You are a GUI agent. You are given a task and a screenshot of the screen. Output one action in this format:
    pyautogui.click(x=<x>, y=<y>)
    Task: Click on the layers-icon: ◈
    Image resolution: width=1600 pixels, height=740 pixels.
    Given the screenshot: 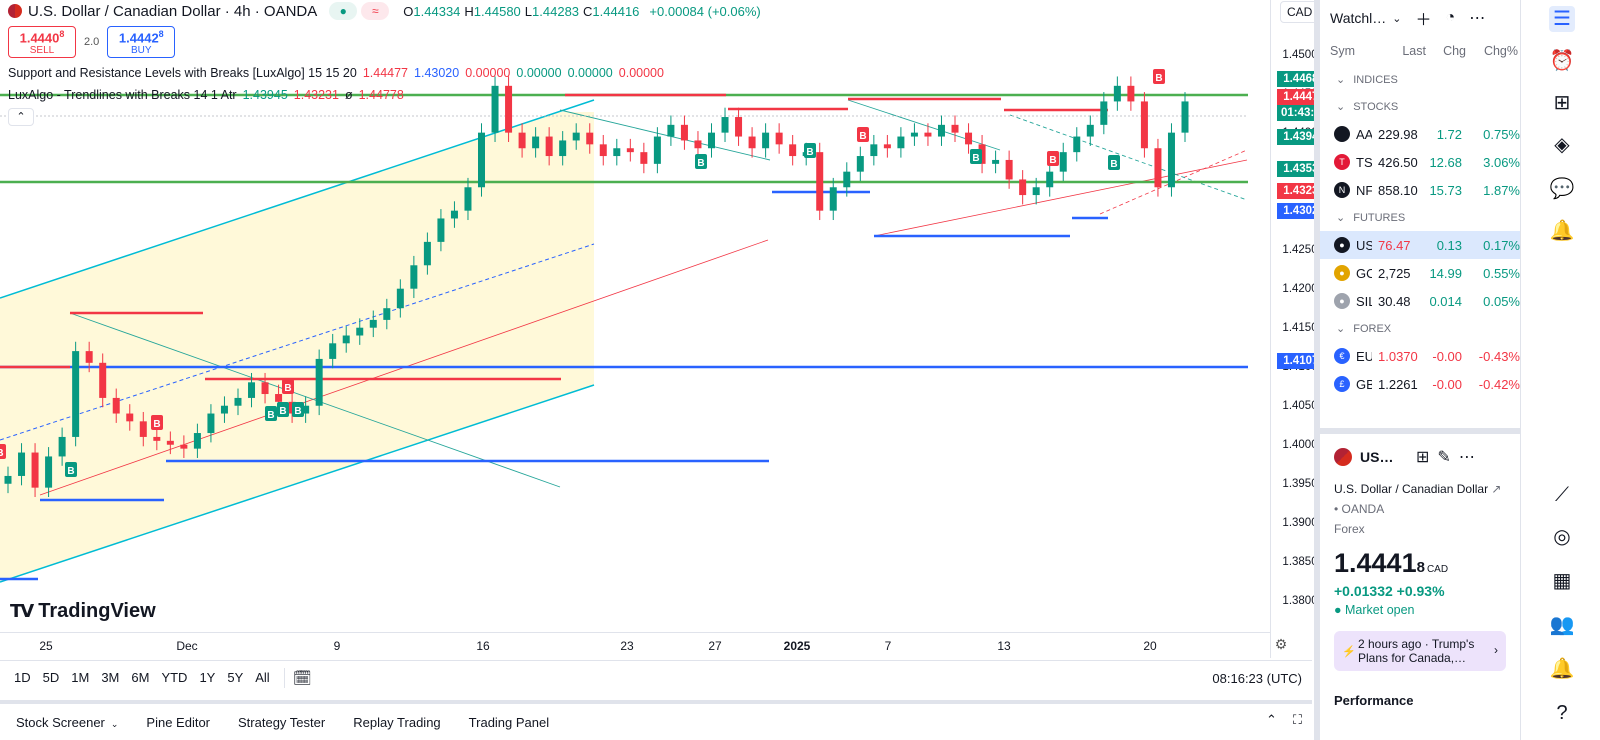 What is the action you would take?
    pyautogui.click(x=1562, y=145)
    